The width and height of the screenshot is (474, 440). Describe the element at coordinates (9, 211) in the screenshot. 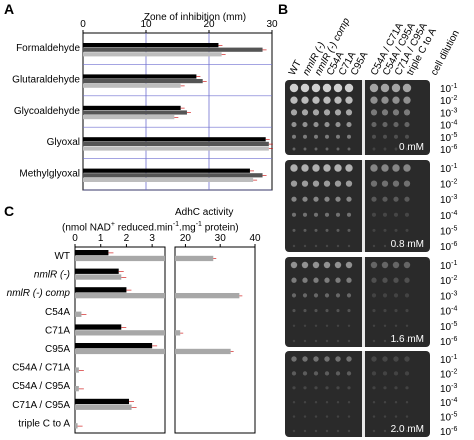

I see `panel-letter-c: C` at that location.